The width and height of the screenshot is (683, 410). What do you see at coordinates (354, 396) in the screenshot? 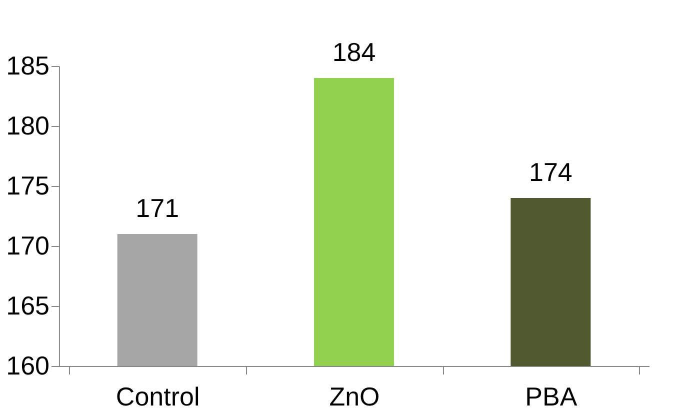
I see `x-tick-label: ZnO` at bounding box center [354, 396].